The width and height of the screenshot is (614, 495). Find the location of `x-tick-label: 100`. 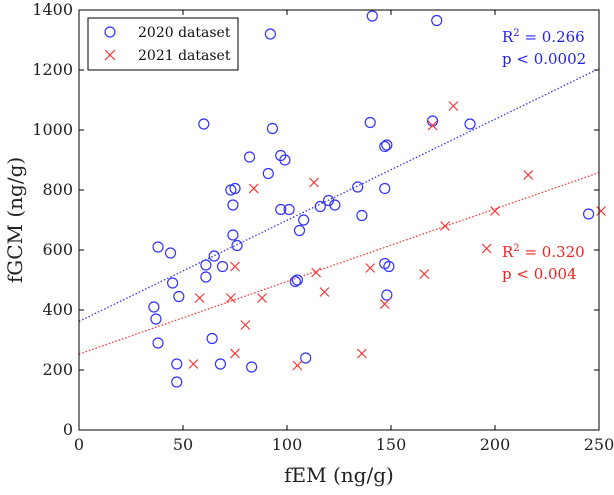

x-tick-label: 100 is located at coordinates (287, 444).